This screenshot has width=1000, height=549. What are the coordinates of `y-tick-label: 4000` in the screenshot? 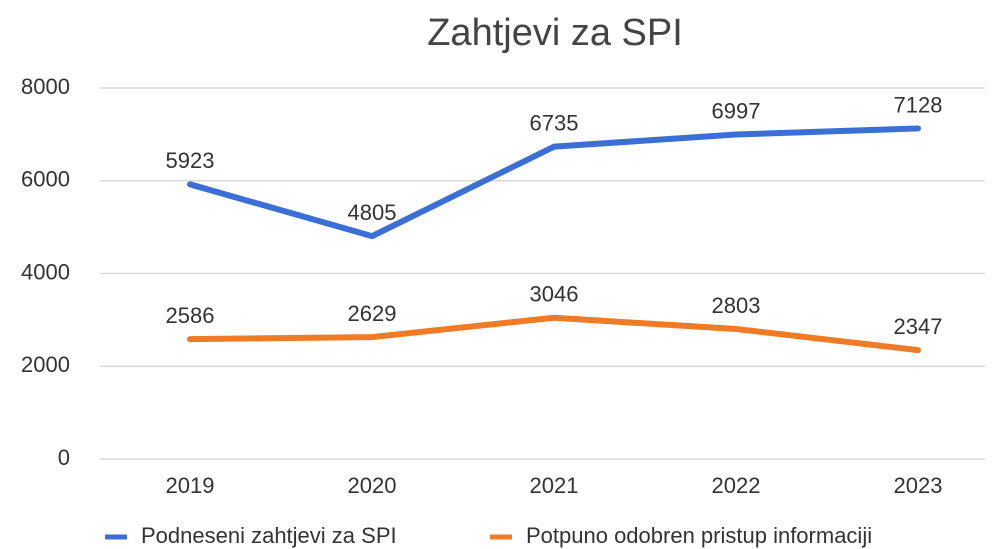 It's located at (45, 271).